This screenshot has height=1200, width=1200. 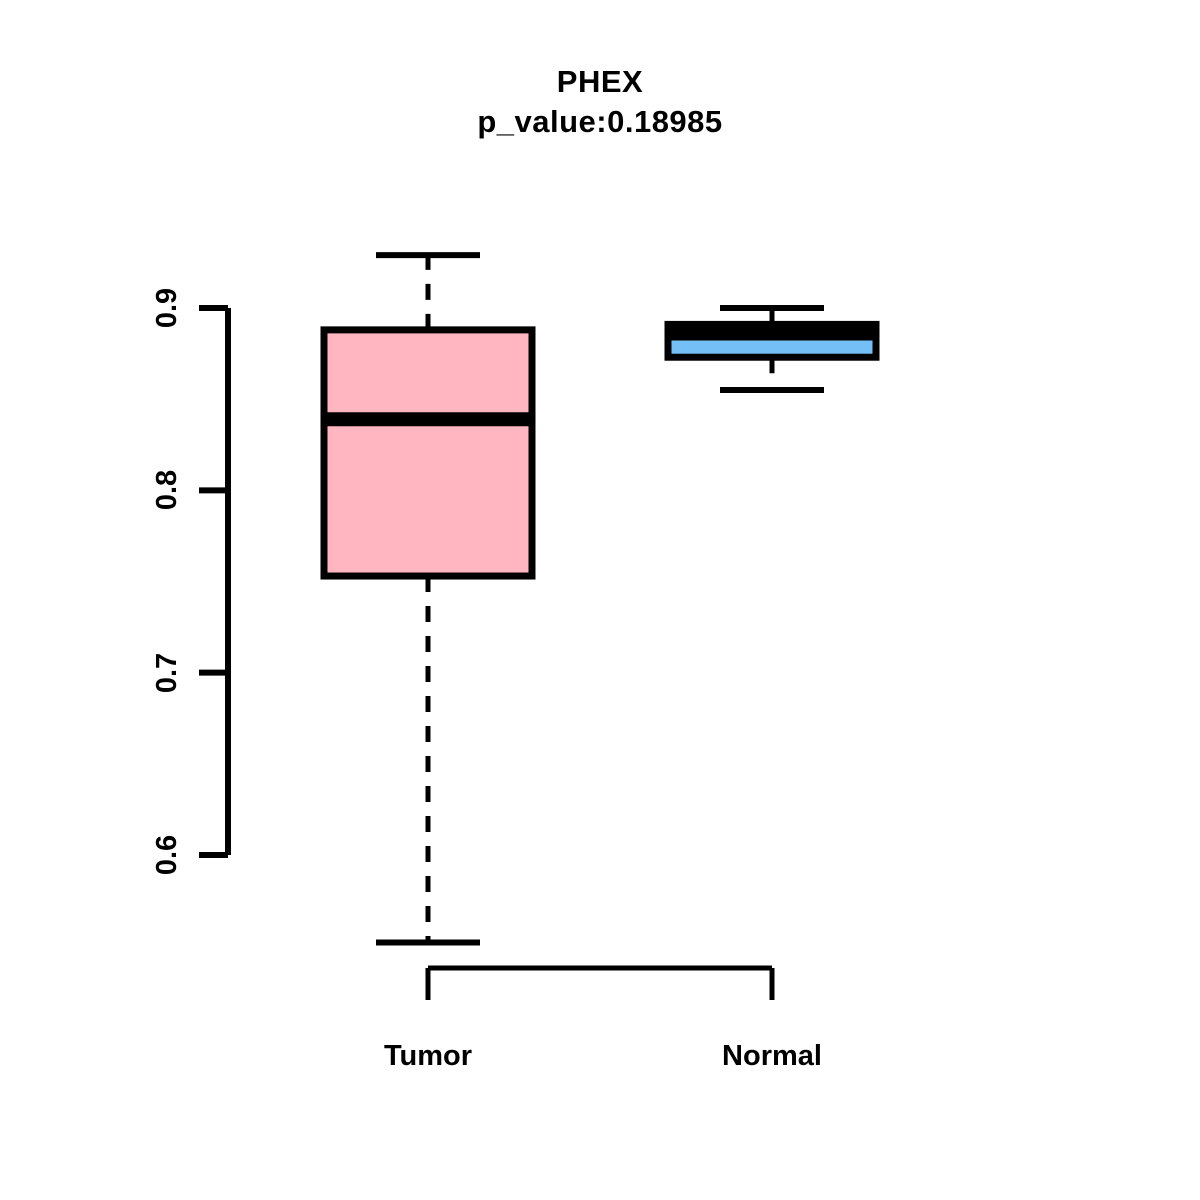 What do you see at coordinates (428, 1056) in the screenshot?
I see `x-category-label-tumor: Tumor` at bounding box center [428, 1056].